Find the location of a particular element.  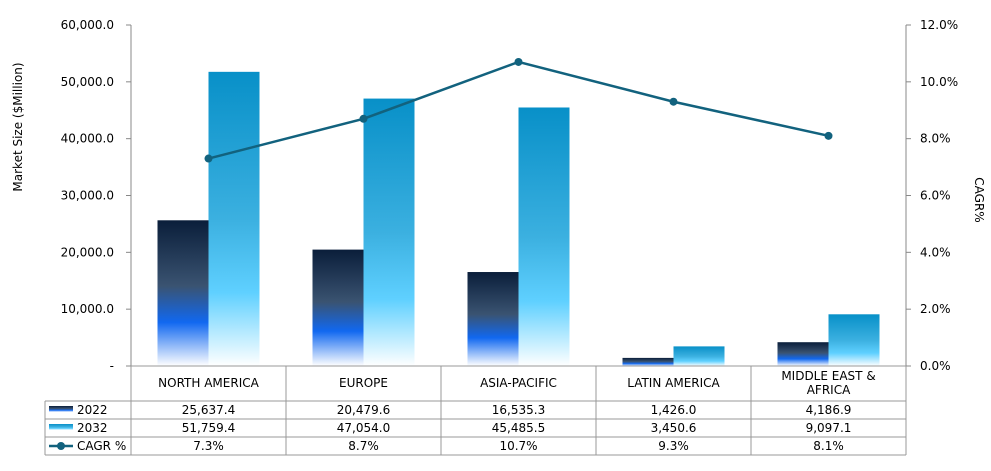

category-label: ASIA-PACIFIC is located at coordinates (518, 383).